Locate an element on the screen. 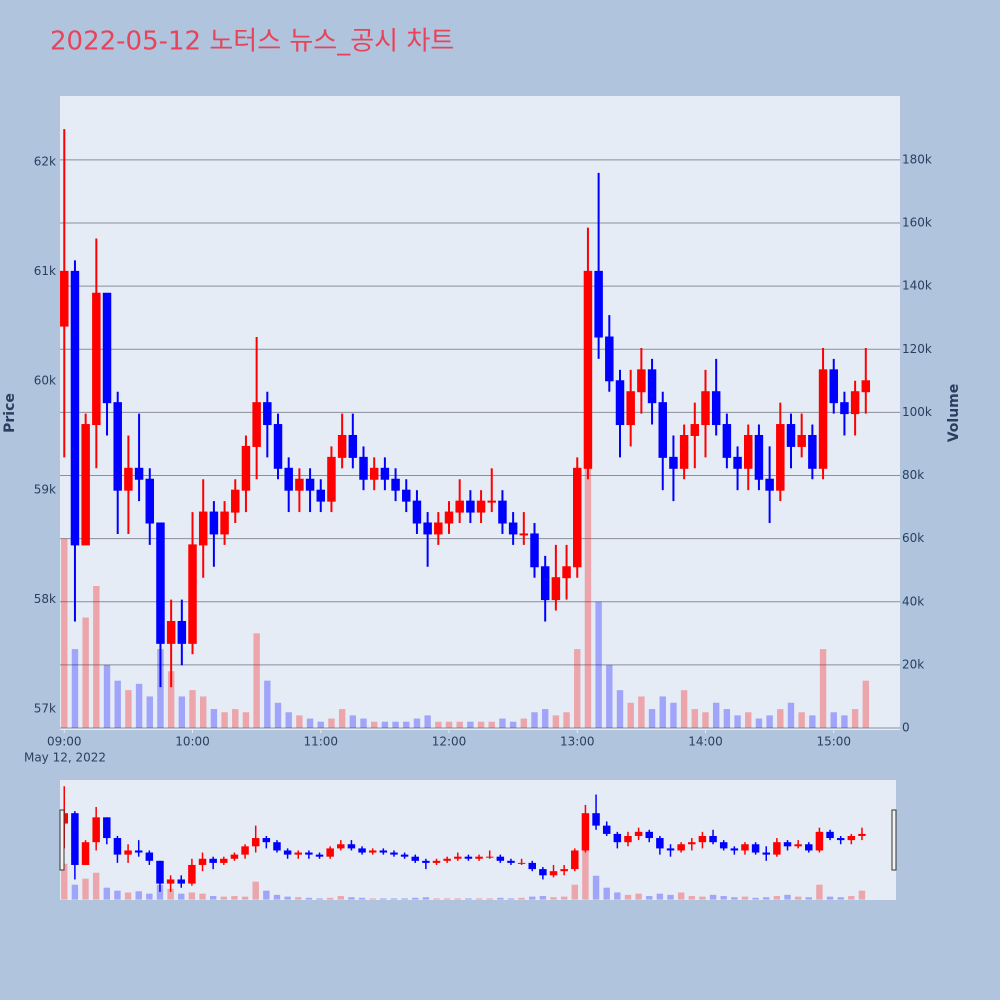  y2-tick-label: 100k is located at coordinates (917, 412).